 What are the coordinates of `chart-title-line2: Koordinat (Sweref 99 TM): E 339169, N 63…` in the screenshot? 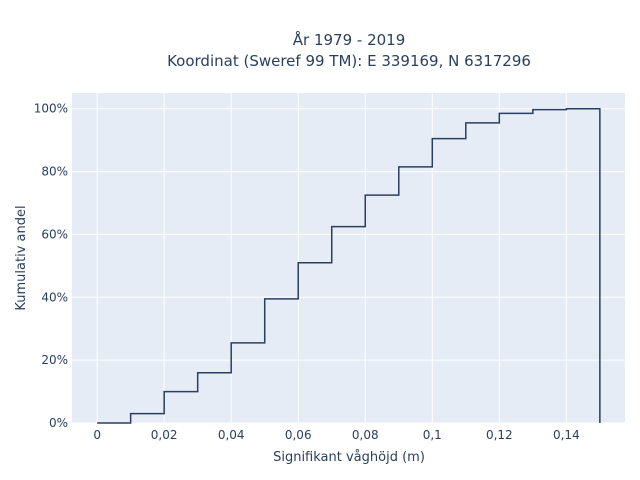 It's located at (349, 61).